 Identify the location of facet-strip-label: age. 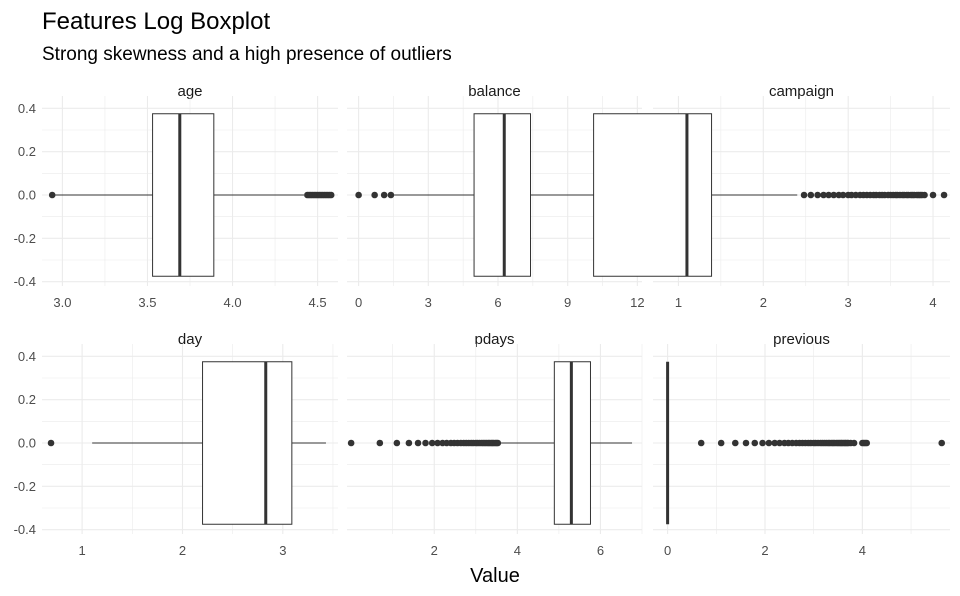
(189, 91).